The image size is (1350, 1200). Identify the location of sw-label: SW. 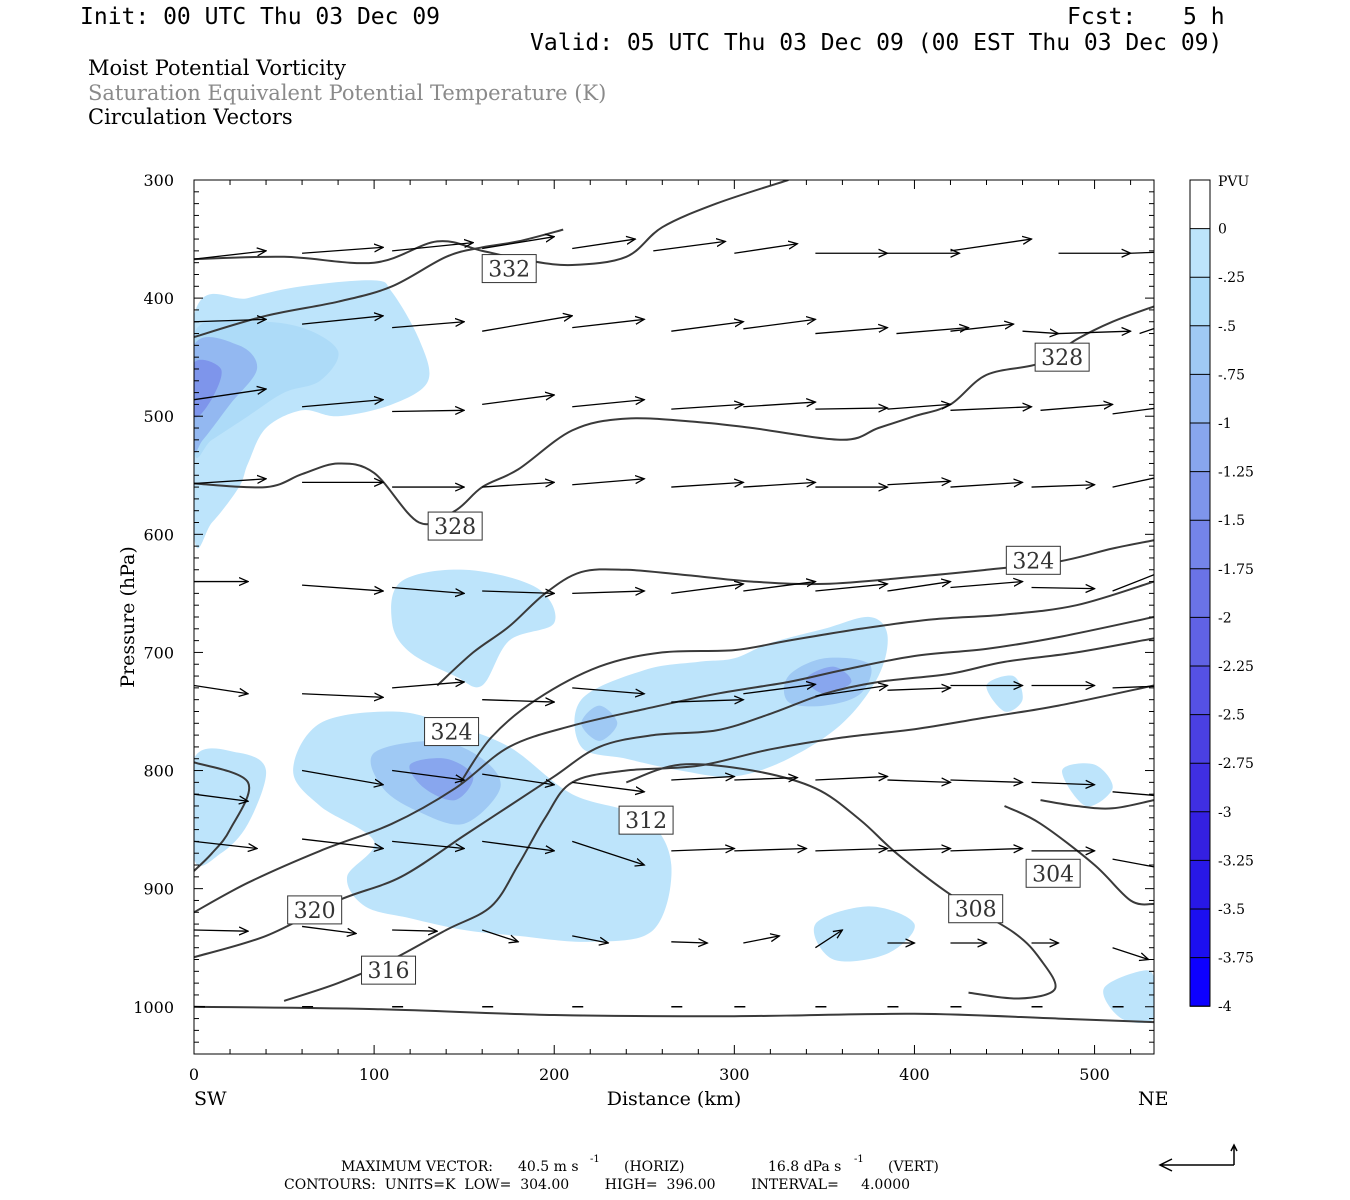
(210, 1099).